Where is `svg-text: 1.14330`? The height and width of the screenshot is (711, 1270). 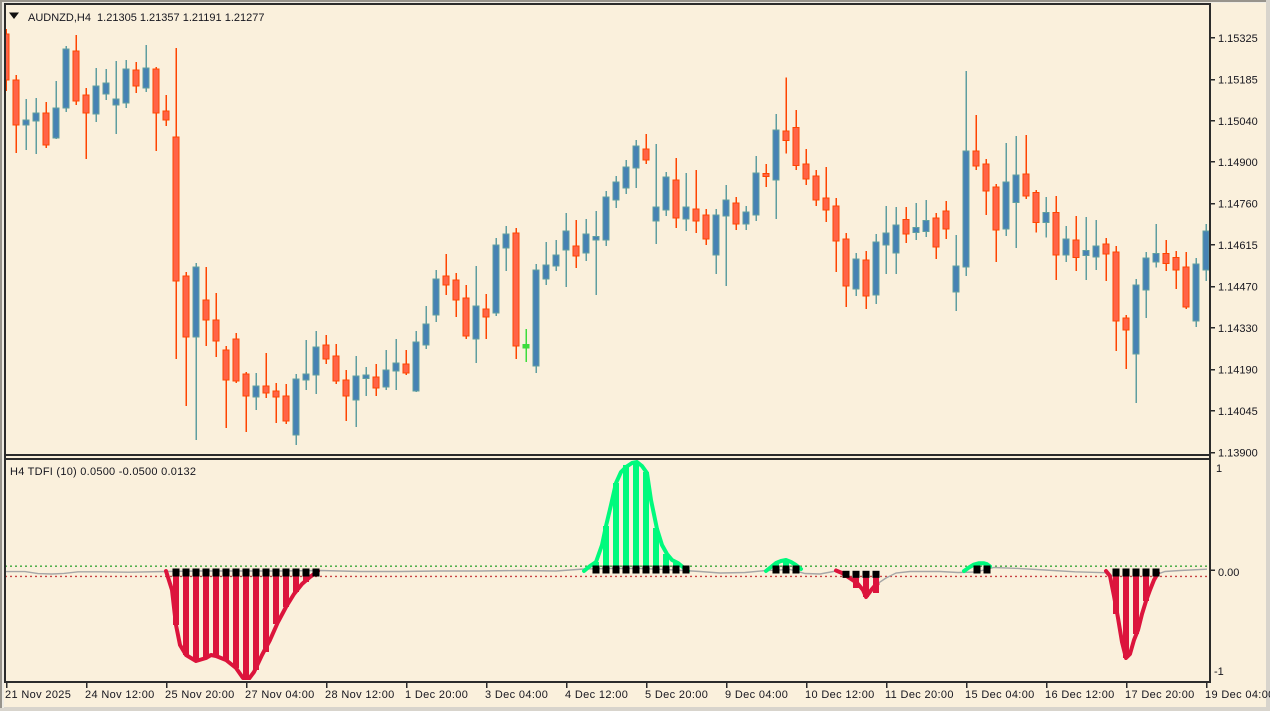
svg-text: 1.14330 is located at coordinates (1238, 329).